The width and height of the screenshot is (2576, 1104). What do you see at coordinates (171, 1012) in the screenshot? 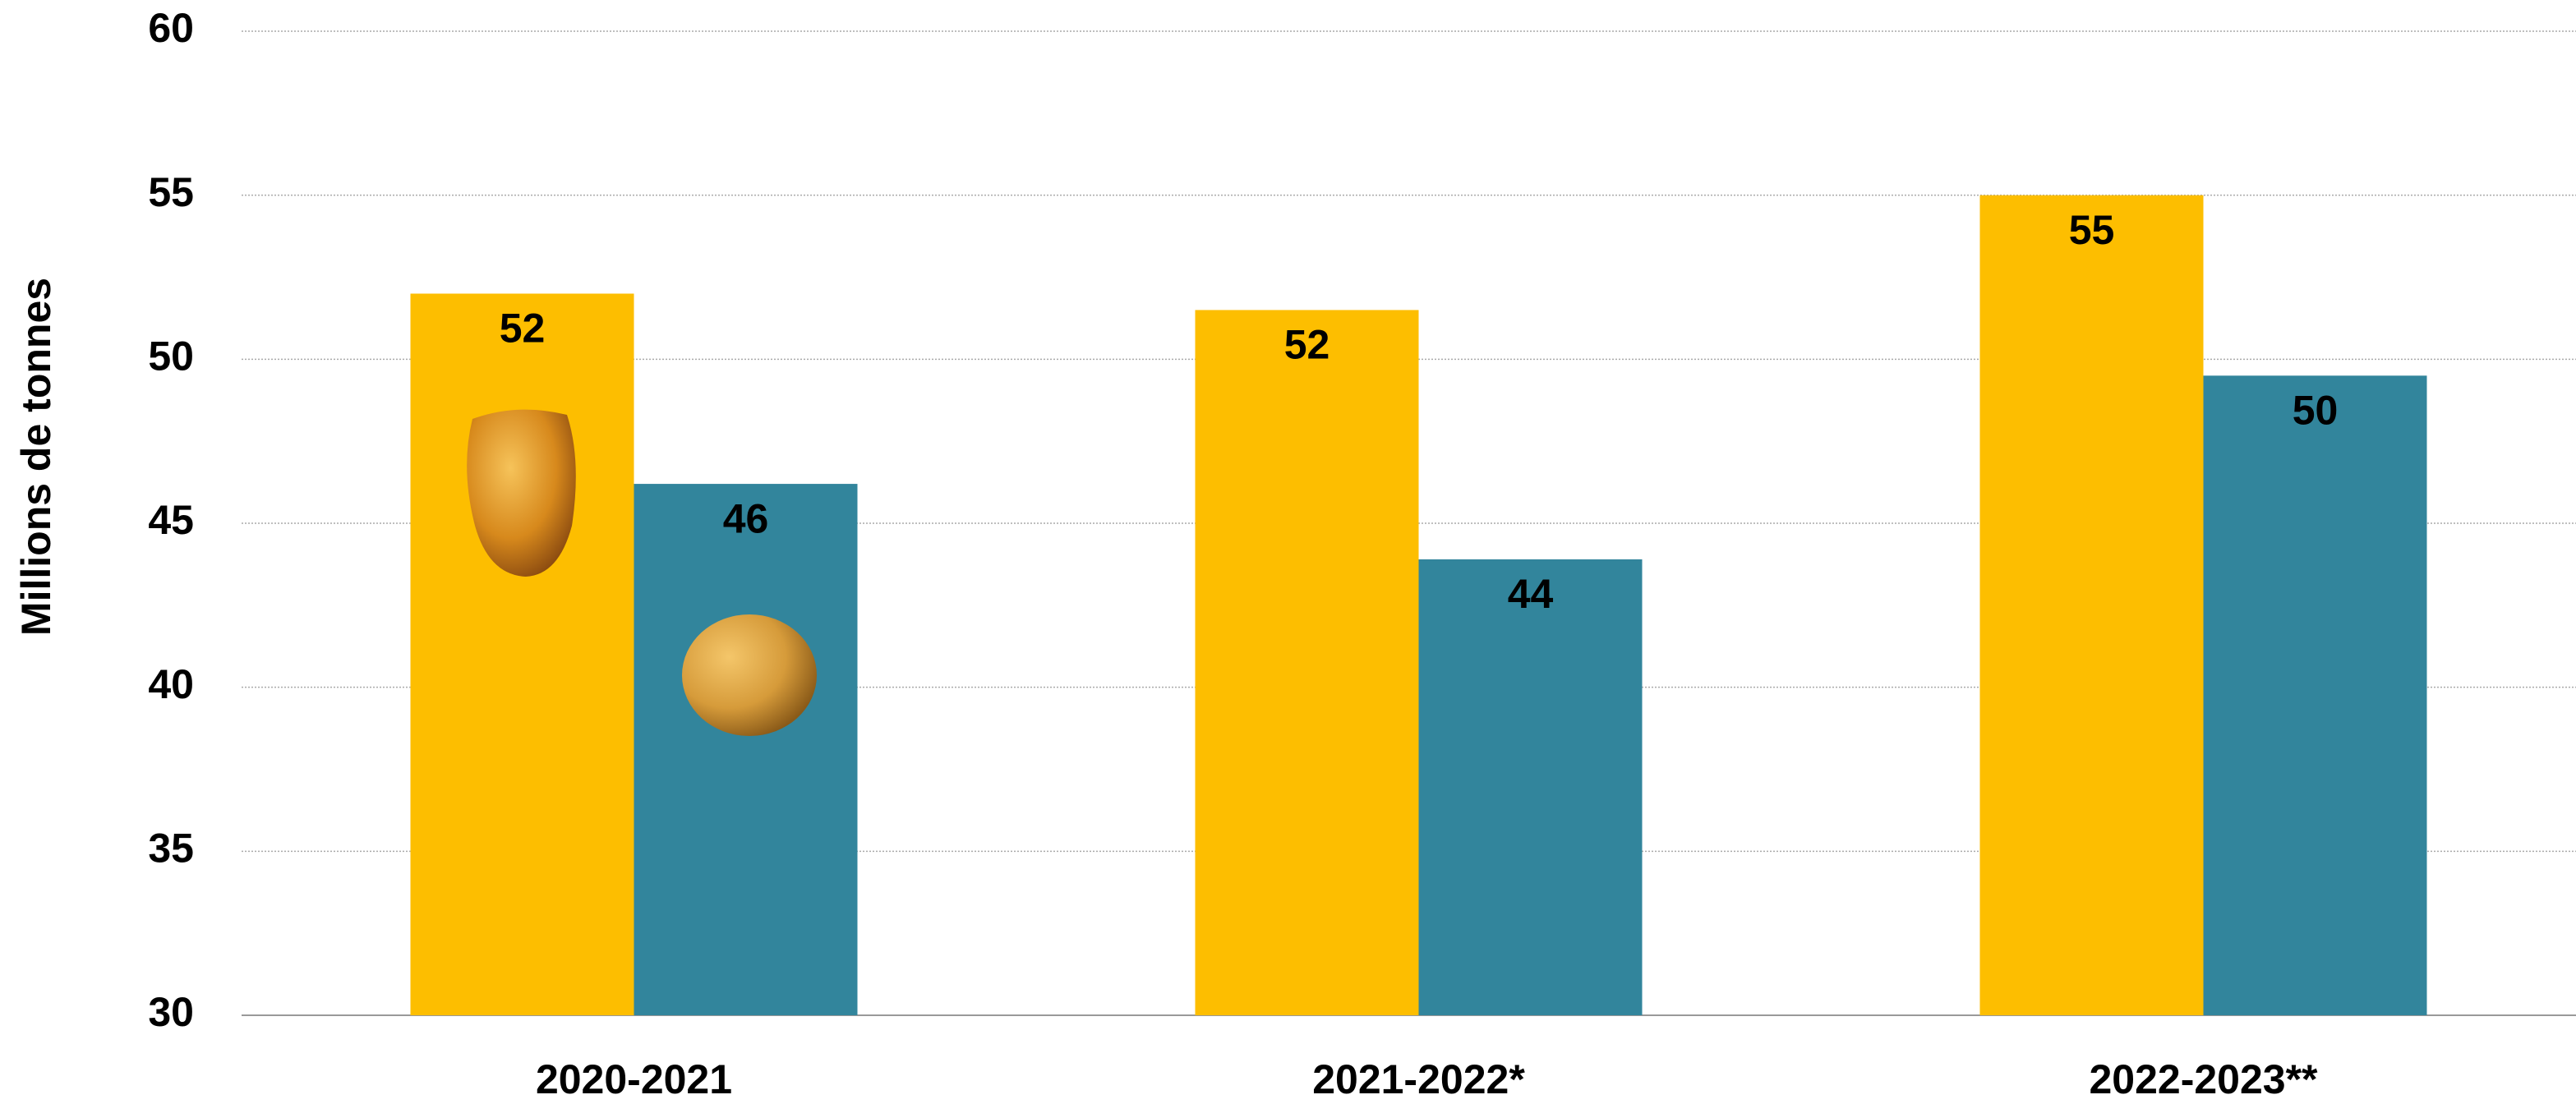
I see `y-tick-label: 30` at bounding box center [171, 1012].